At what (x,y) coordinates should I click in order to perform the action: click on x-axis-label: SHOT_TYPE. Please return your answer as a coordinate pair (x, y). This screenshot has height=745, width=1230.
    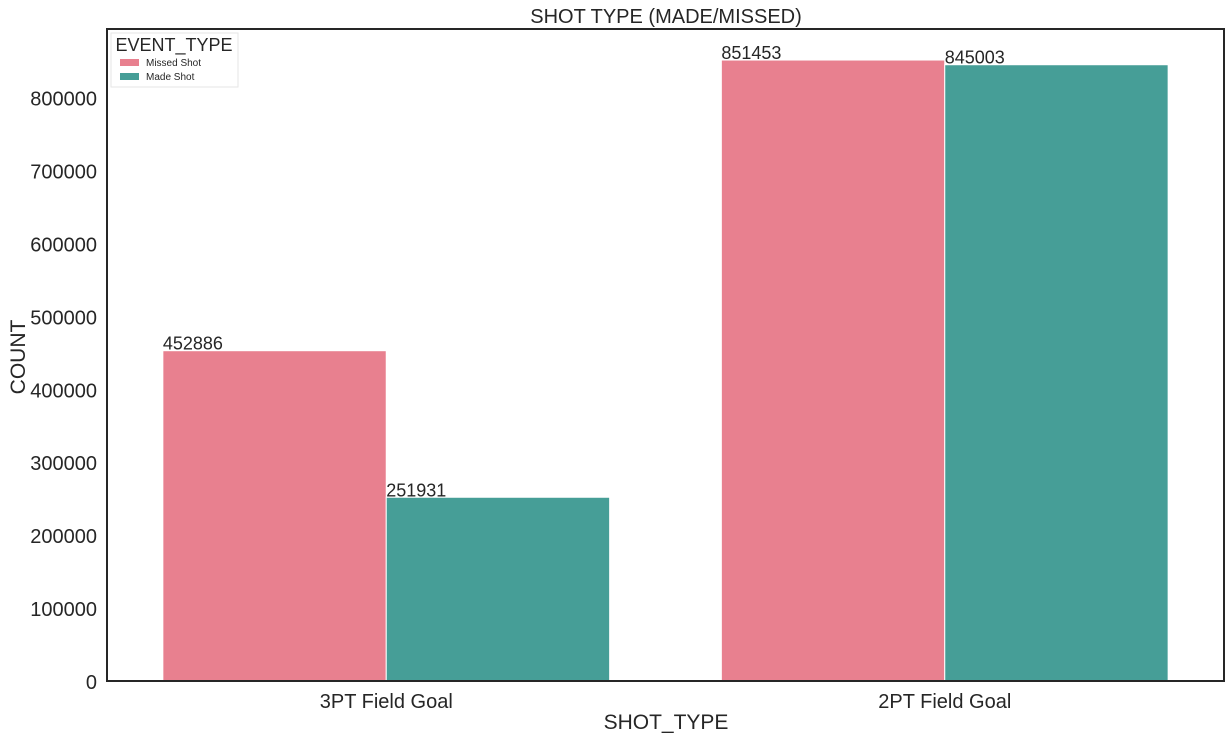
    Looking at the image, I should click on (666, 722).